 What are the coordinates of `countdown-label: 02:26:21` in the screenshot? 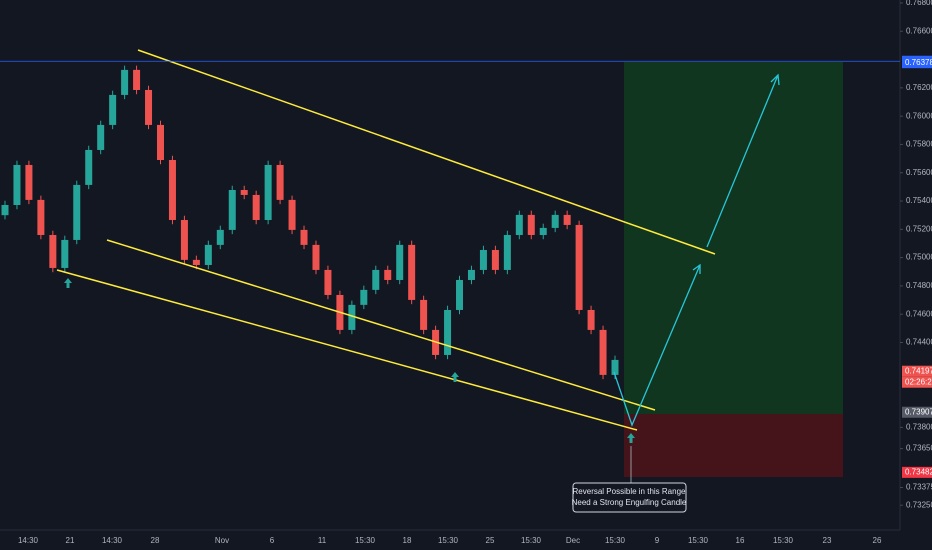 It's located at (918, 381).